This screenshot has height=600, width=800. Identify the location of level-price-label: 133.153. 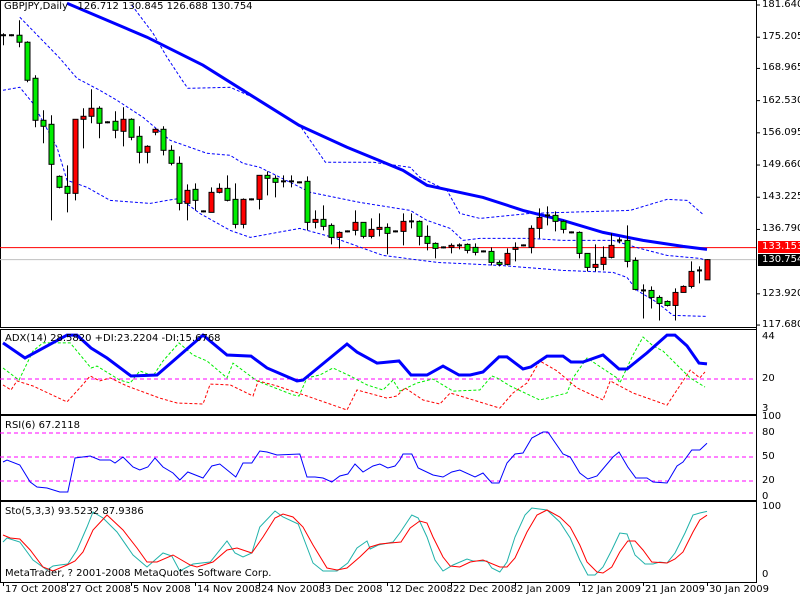
(779, 247).